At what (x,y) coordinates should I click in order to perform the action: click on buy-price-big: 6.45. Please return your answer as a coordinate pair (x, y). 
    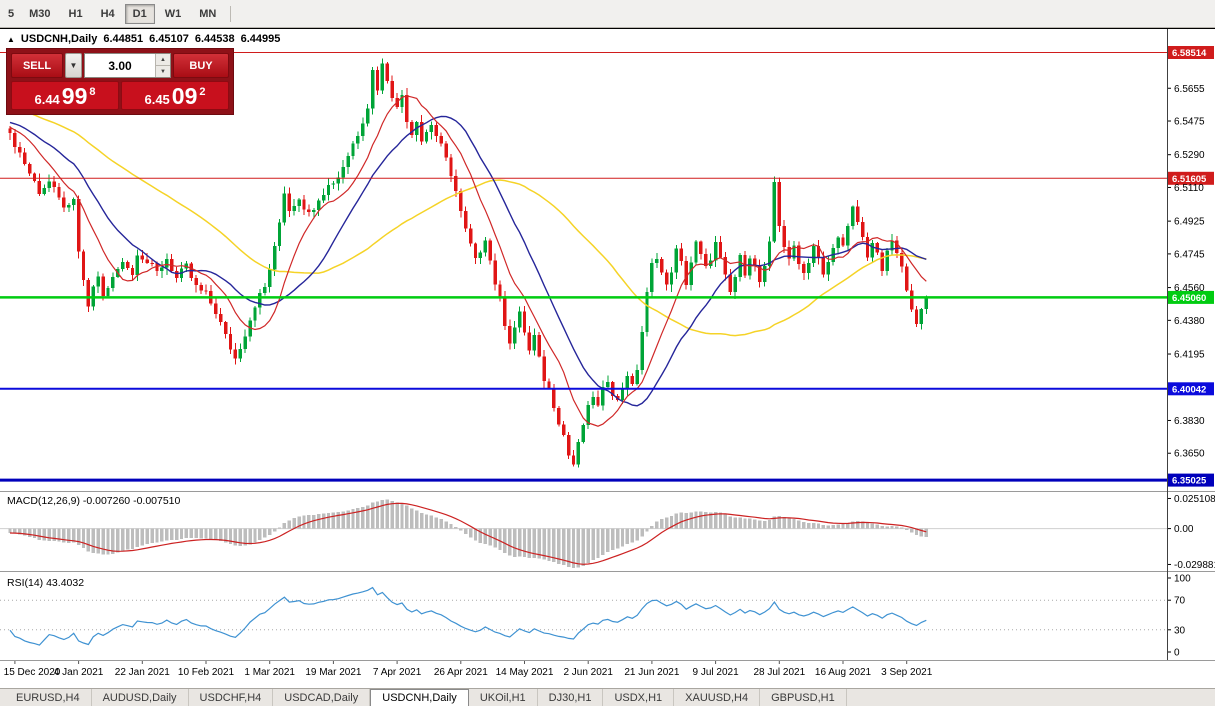
    Looking at the image, I should click on (157, 99).